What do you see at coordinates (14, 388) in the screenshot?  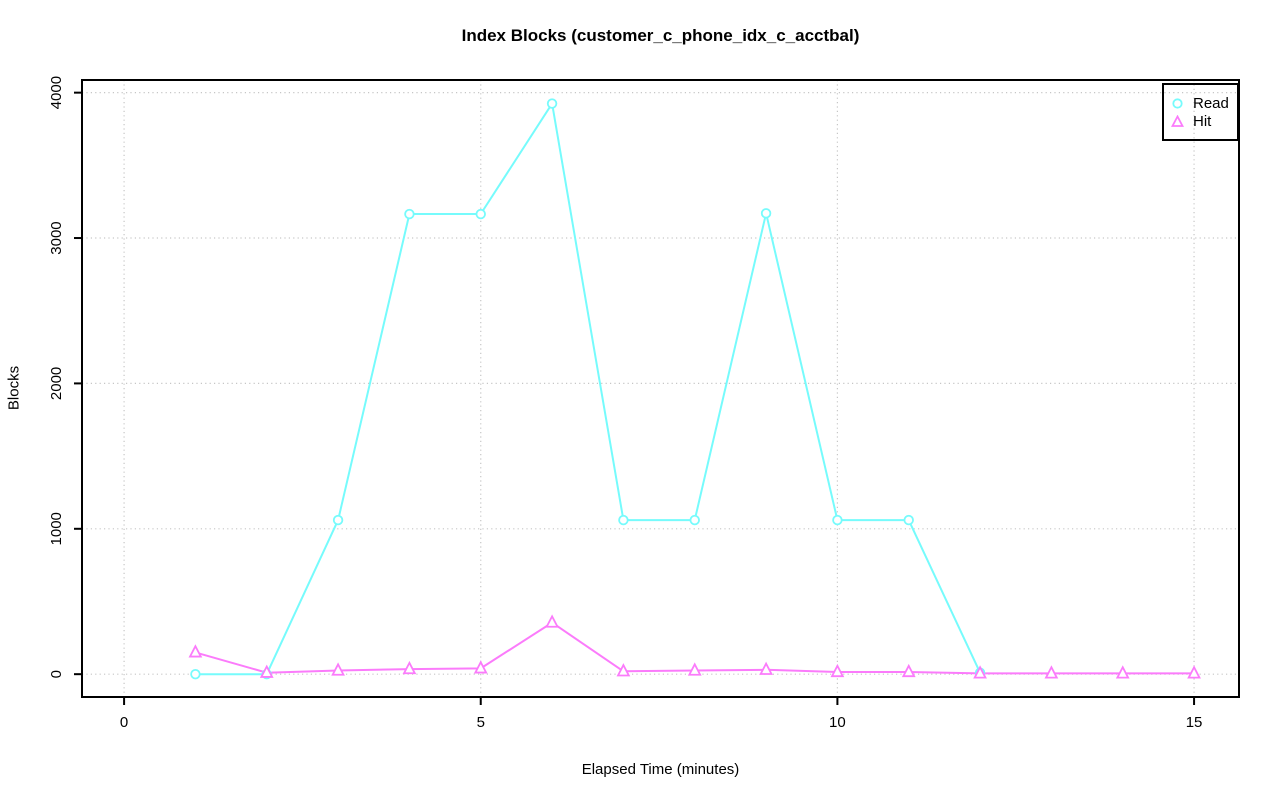 I see `y-axis-title: Blocks` at bounding box center [14, 388].